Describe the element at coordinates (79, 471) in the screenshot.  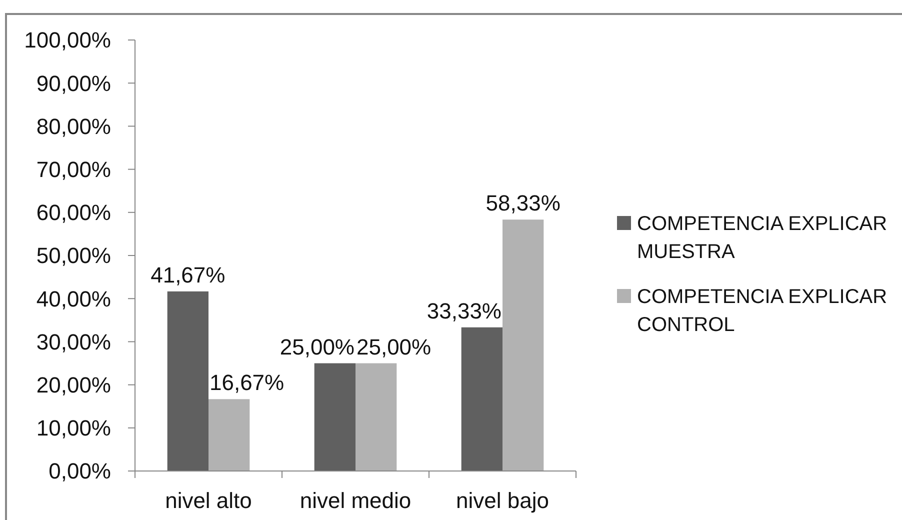
I see `y-tick-label: 0,00%` at that location.